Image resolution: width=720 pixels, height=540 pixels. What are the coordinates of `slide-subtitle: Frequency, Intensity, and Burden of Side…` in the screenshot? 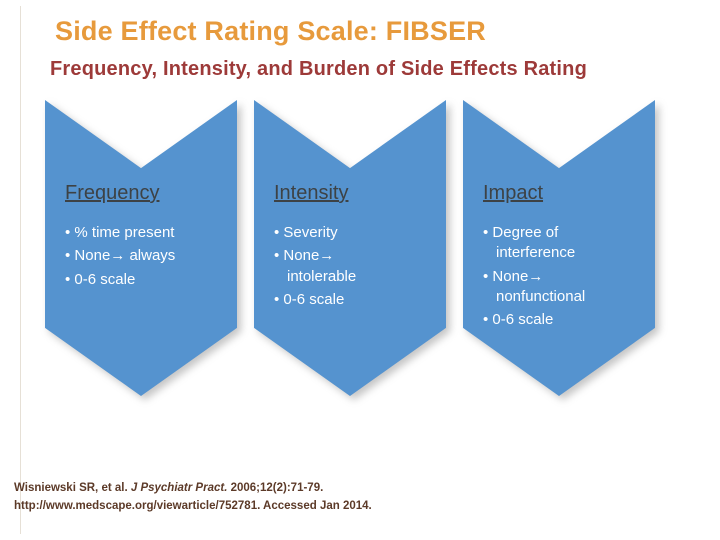 It's located at (318, 69).